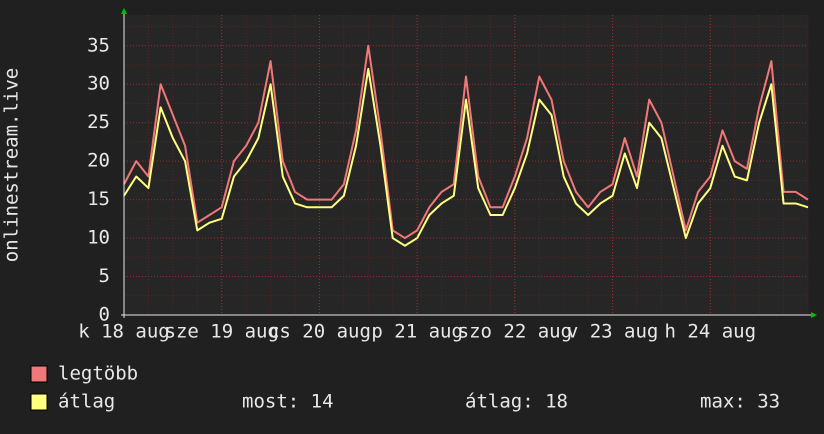 The image size is (824, 434). What do you see at coordinates (711, 332) in the screenshot?
I see `x-tick-label: h 24 aug` at bounding box center [711, 332].